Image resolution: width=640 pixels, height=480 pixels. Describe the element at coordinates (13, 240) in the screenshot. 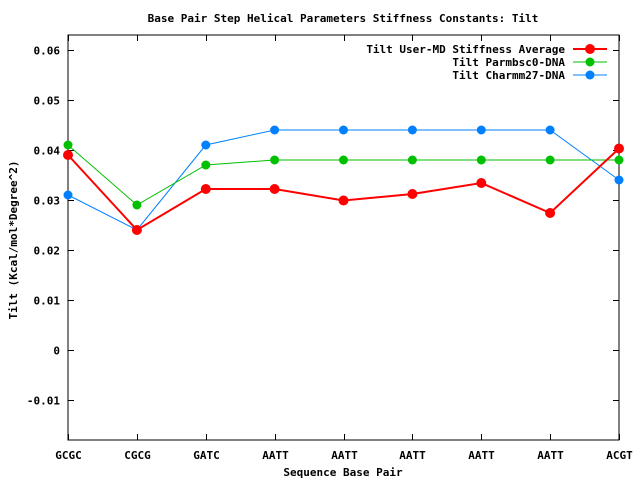

I see `y-axis-label: Tilt (Kcal/mol*Degree^2)` at that location.